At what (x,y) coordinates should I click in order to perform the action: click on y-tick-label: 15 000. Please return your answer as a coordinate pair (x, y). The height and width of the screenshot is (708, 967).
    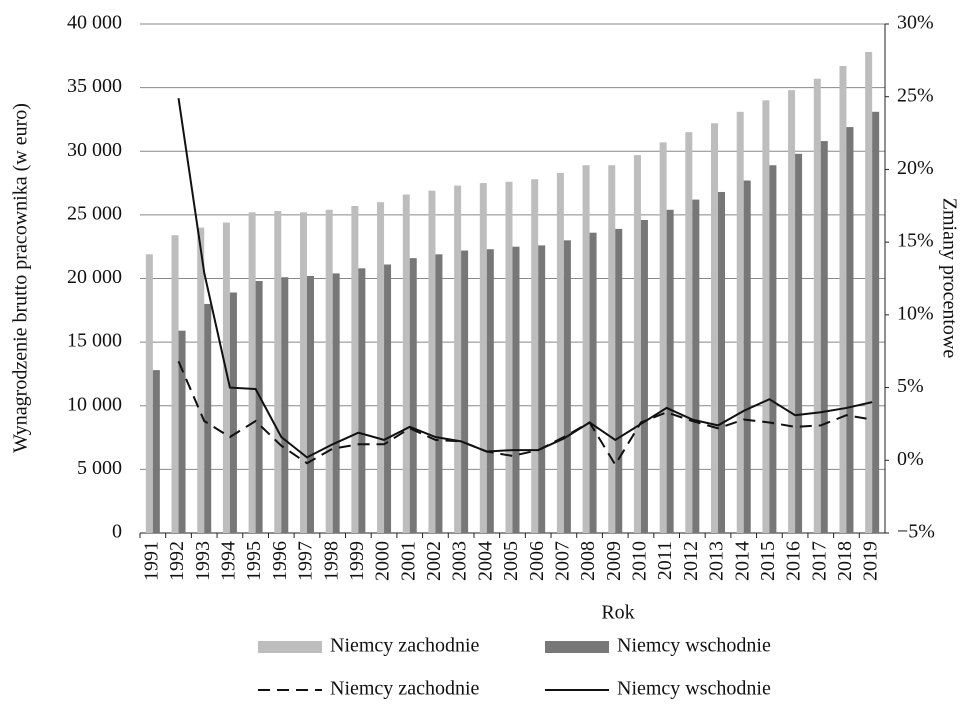
    Looking at the image, I should click on (94, 341).